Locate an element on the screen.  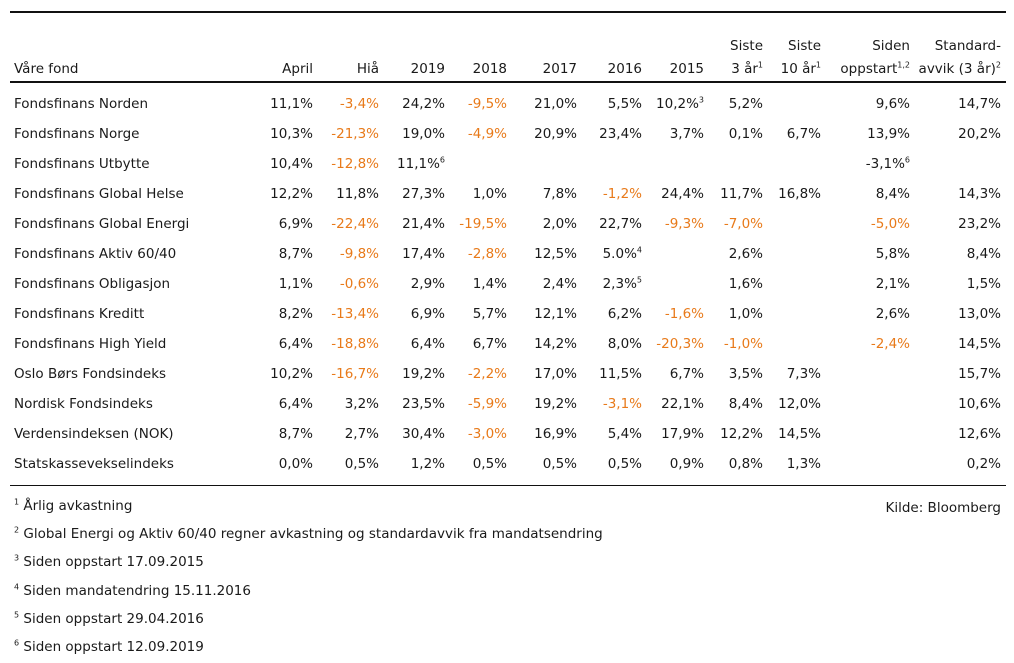
table-cell: -0,6% is located at coordinates (359, 284).